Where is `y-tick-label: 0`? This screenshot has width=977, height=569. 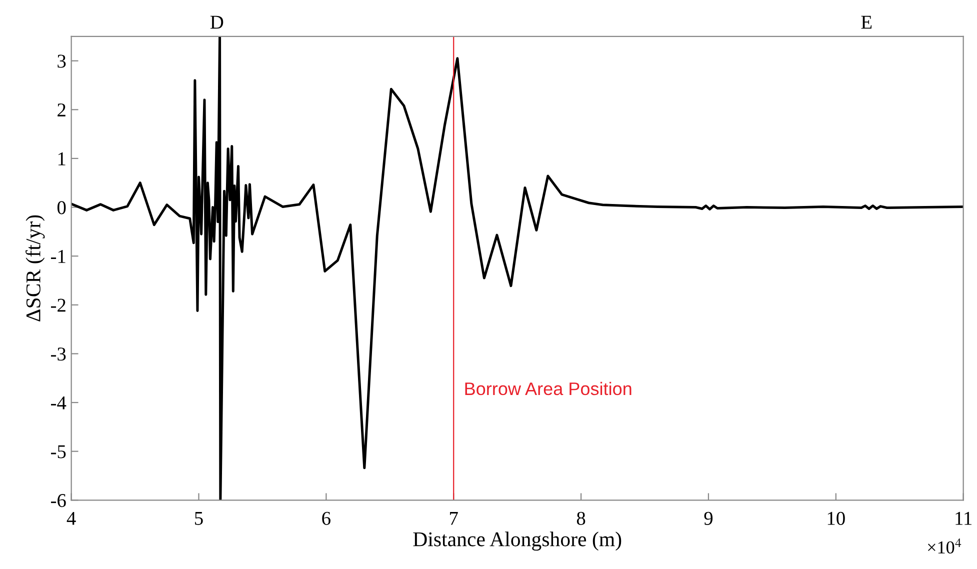 y-tick-label: 0 is located at coordinates (61, 207).